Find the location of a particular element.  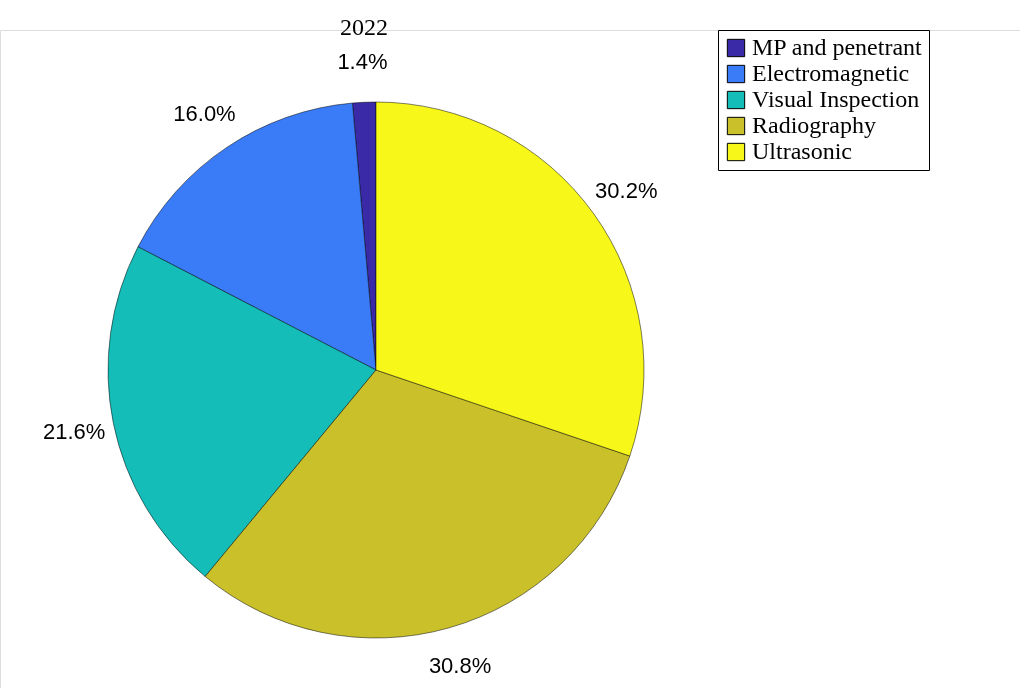

legend-label: MP and penetrant is located at coordinates (837, 47).